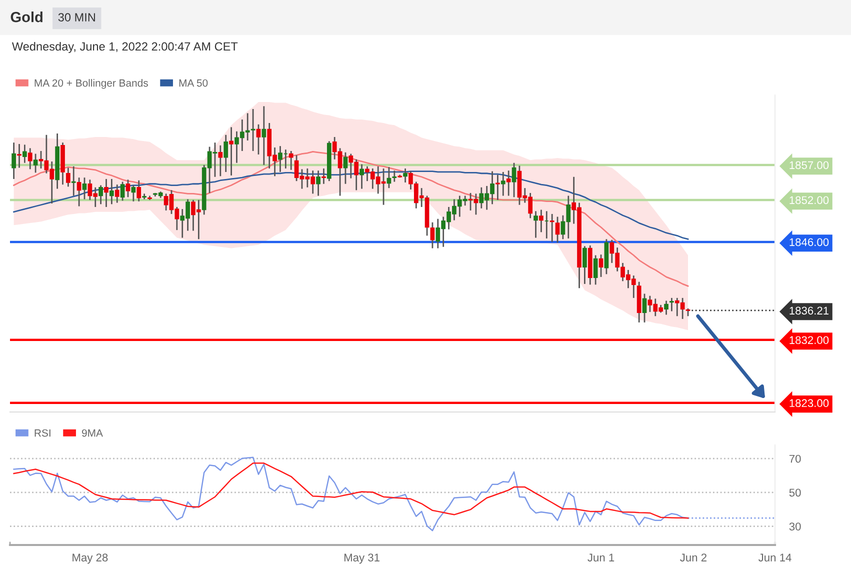 The height and width of the screenshot is (572, 851). What do you see at coordinates (693, 558) in the screenshot?
I see `x-tick-label: Jun 2` at bounding box center [693, 558].